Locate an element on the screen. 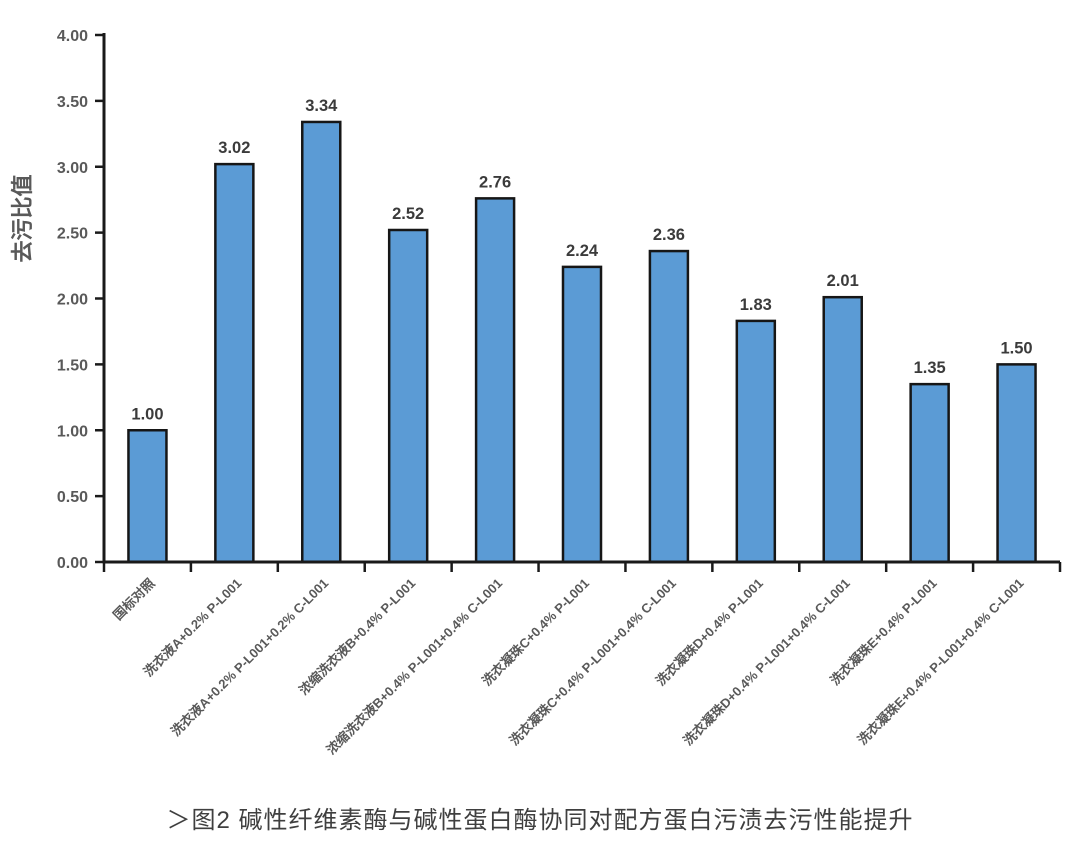  x-tick-label: 浓缩洗衣液B+0.4% P-L001+0.4% C-L001 is located at coordinates (414, 667).